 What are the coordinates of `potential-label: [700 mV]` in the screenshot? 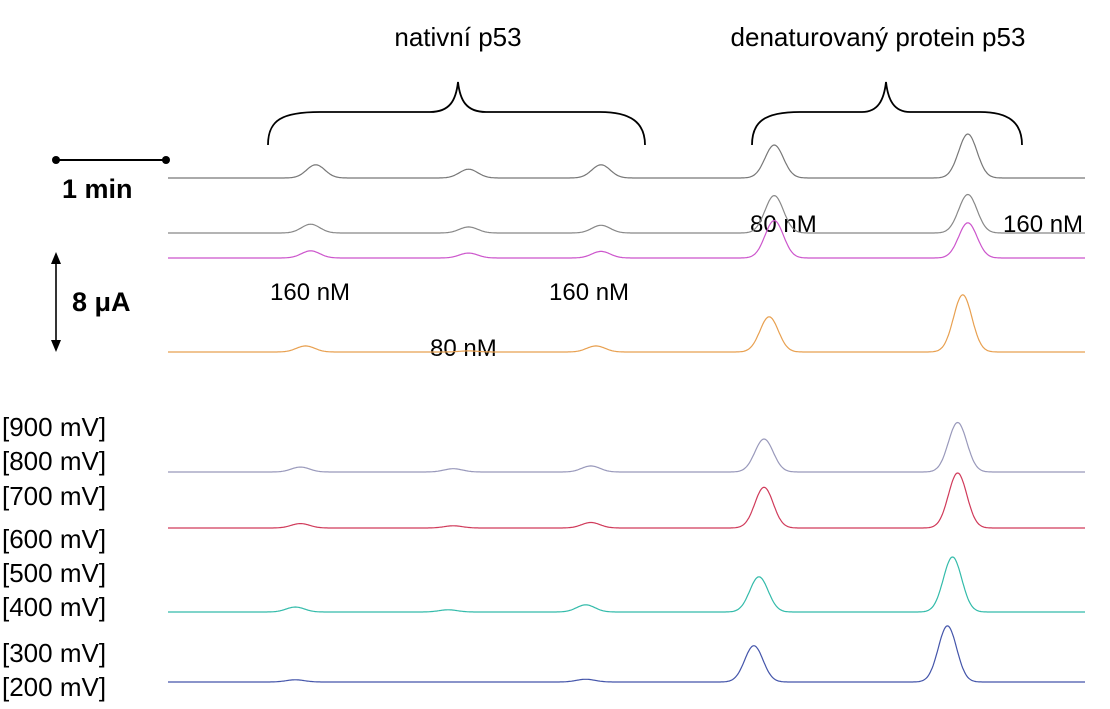 It's located at (54, 496).